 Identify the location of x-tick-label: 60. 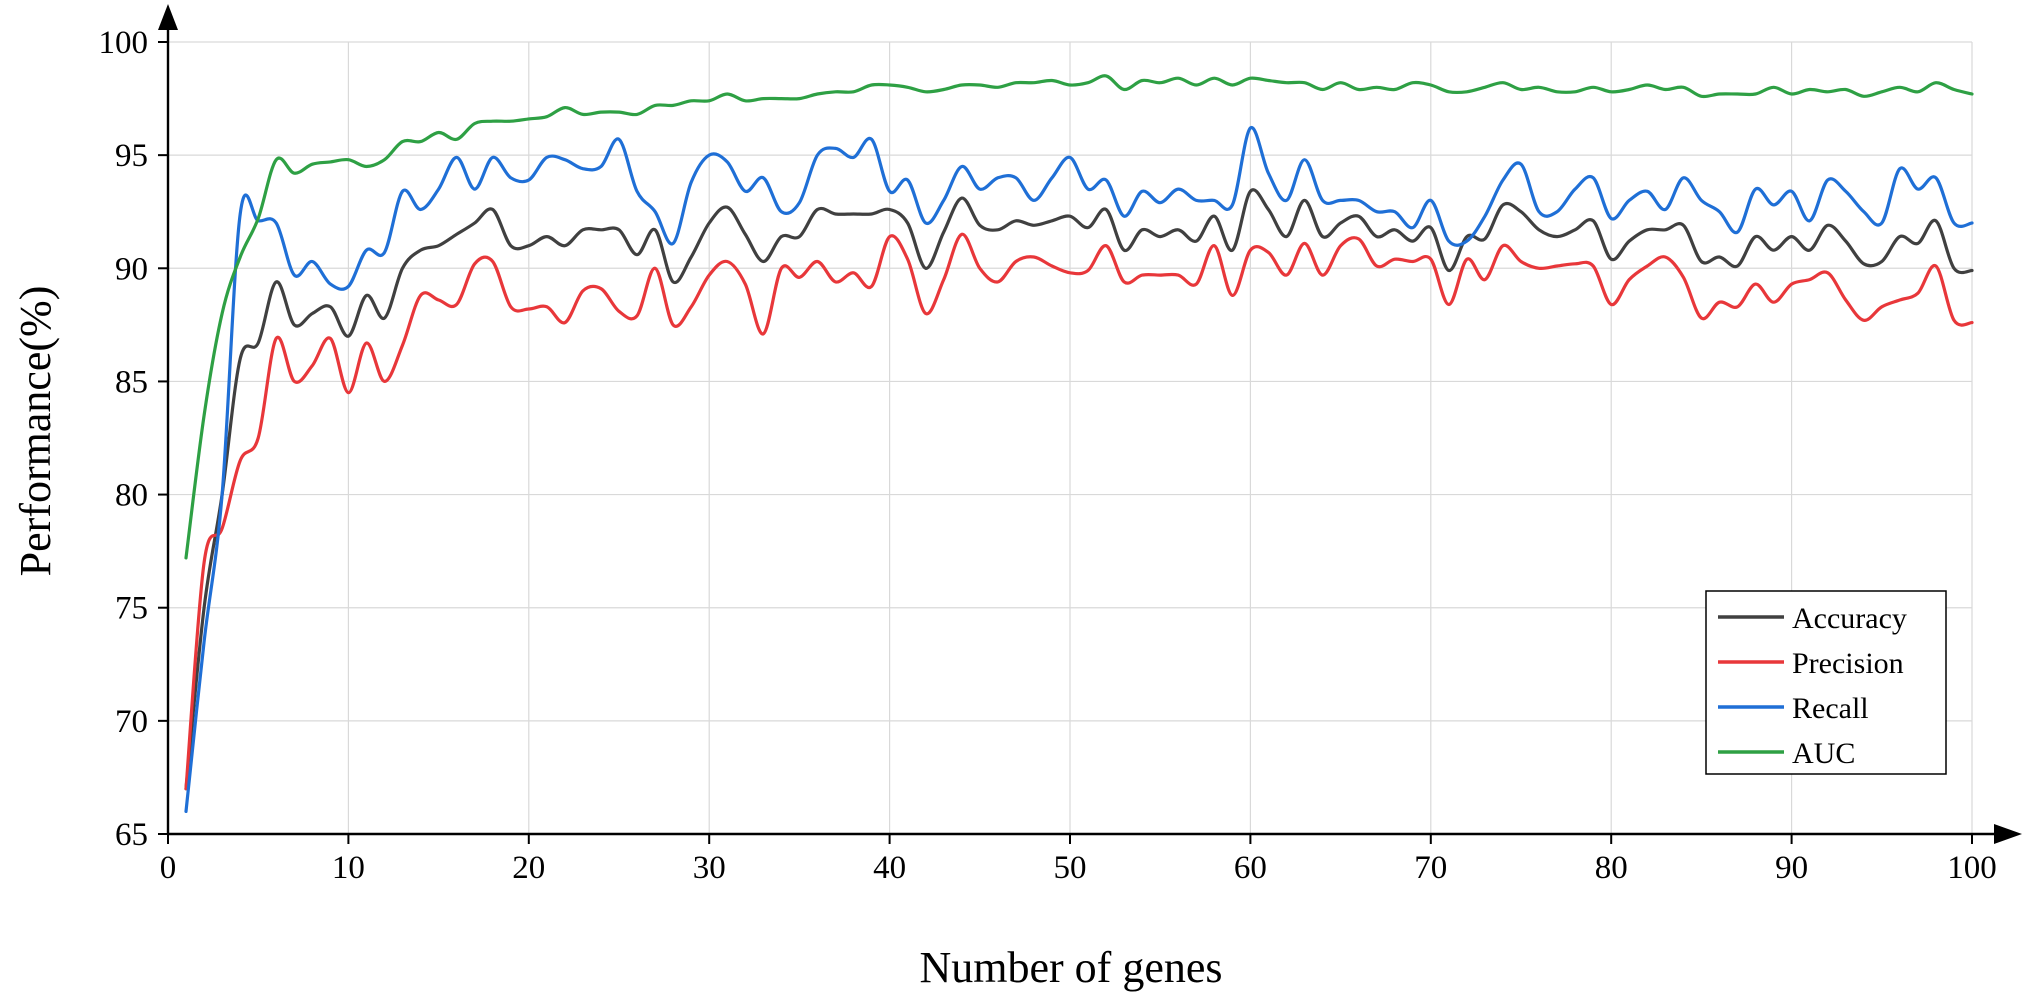
(1250, 868).